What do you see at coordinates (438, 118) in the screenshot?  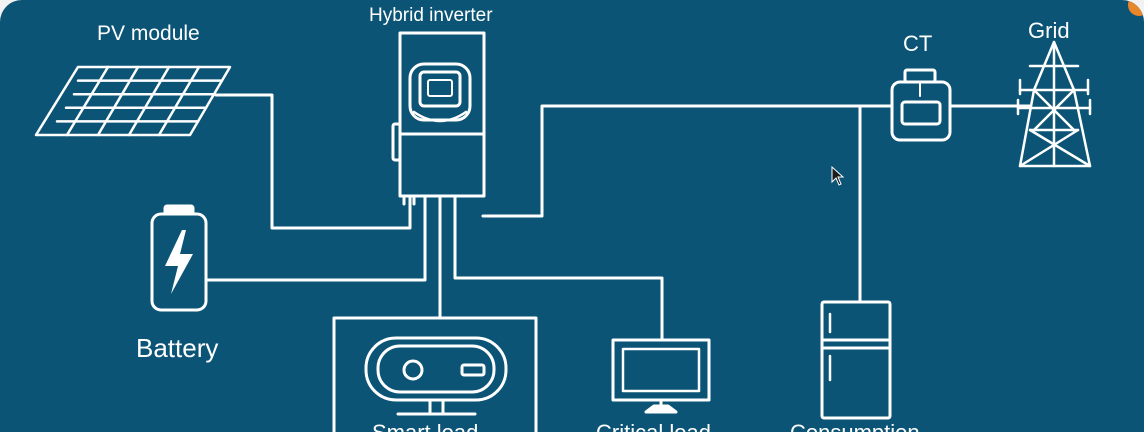 I see `inverter-icon` at bounding box center [438, 118].